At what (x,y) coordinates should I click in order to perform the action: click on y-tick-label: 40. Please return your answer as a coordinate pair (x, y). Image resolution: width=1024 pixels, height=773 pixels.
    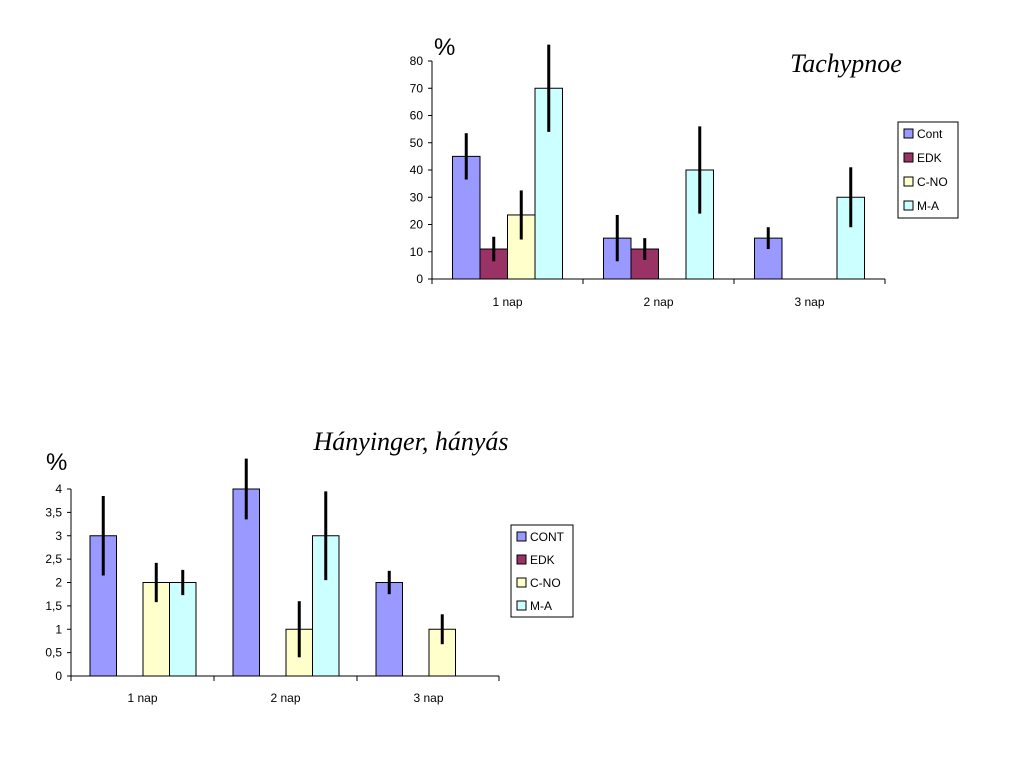
    Looking at the image, I should click on (417, 170).